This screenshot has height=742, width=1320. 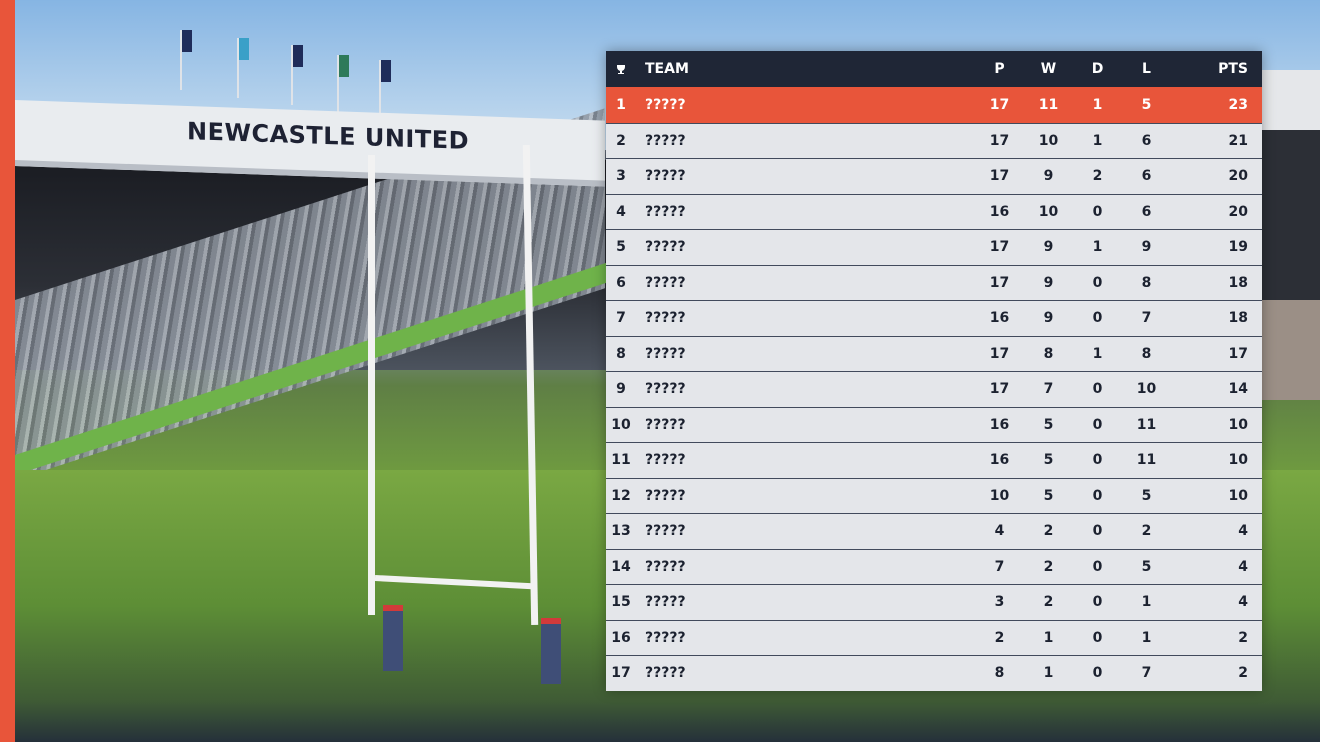 What do you see at coordinates (621, 566) in the screenshot?
I see `row-position: 14` at bounding box center [621, 566].